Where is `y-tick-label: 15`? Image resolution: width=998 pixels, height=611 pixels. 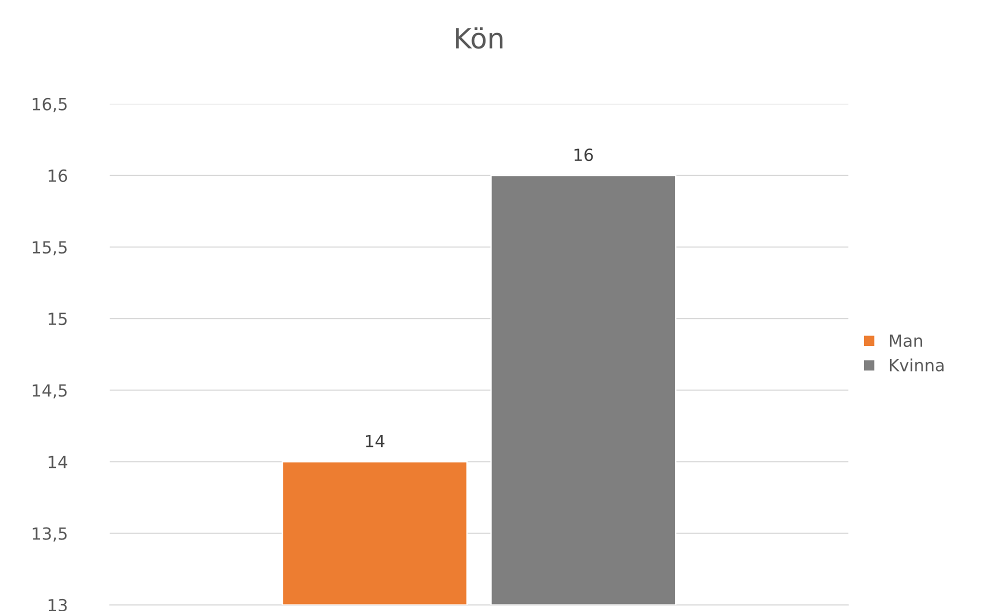 y-tick-label: 15 is located at coordinates (57, 319).